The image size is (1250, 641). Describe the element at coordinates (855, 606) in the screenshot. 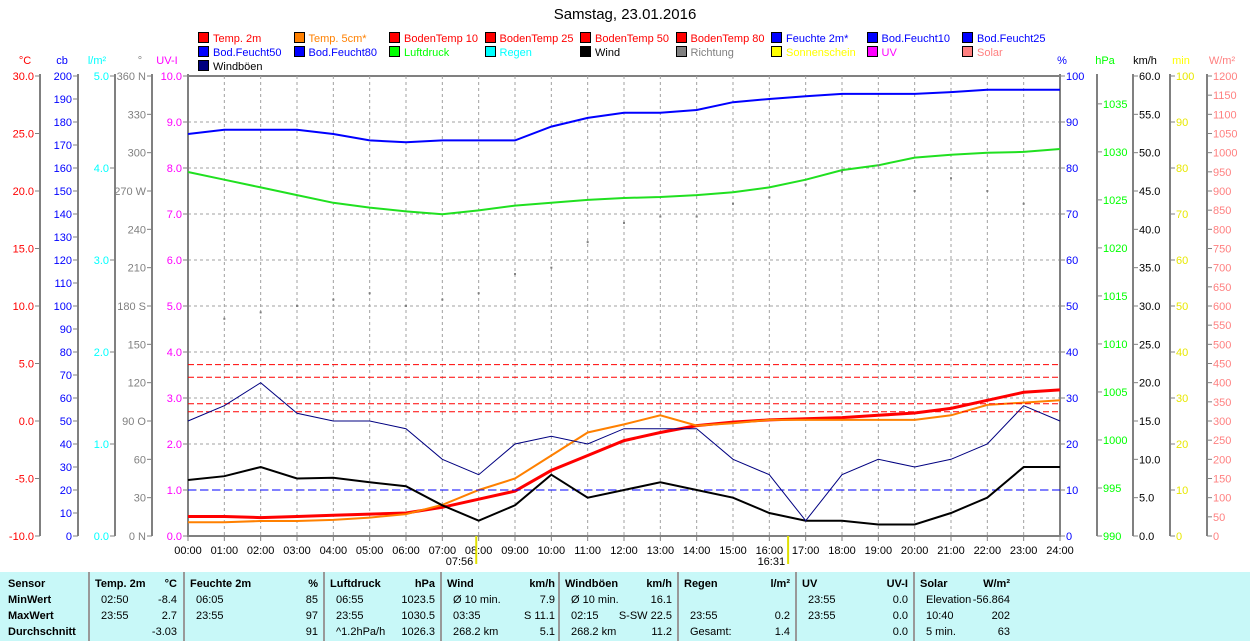

I see `table-column: UV UV-I 23:55 0.0 23:55 0.0 0.0` at that location.